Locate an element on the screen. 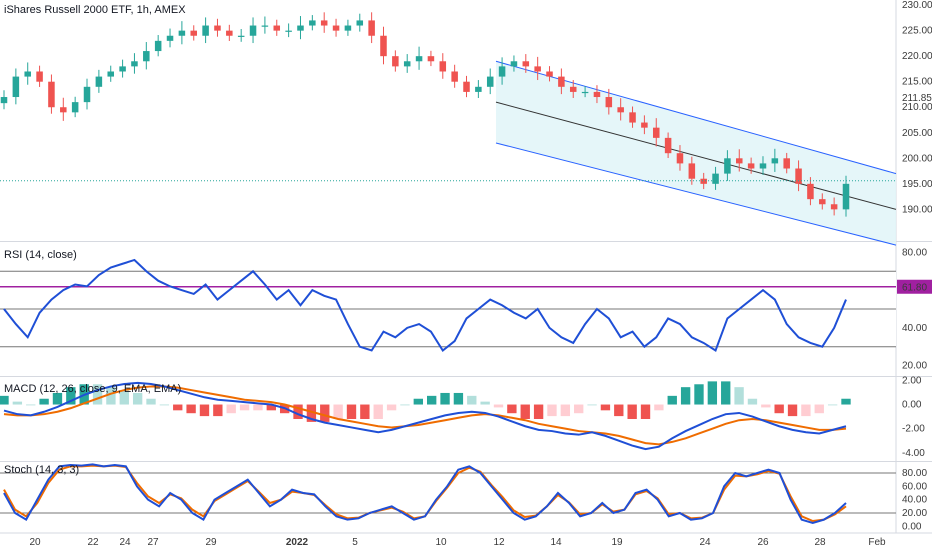  price-tick-label: 220.00 is located at coordinates (917, 56).